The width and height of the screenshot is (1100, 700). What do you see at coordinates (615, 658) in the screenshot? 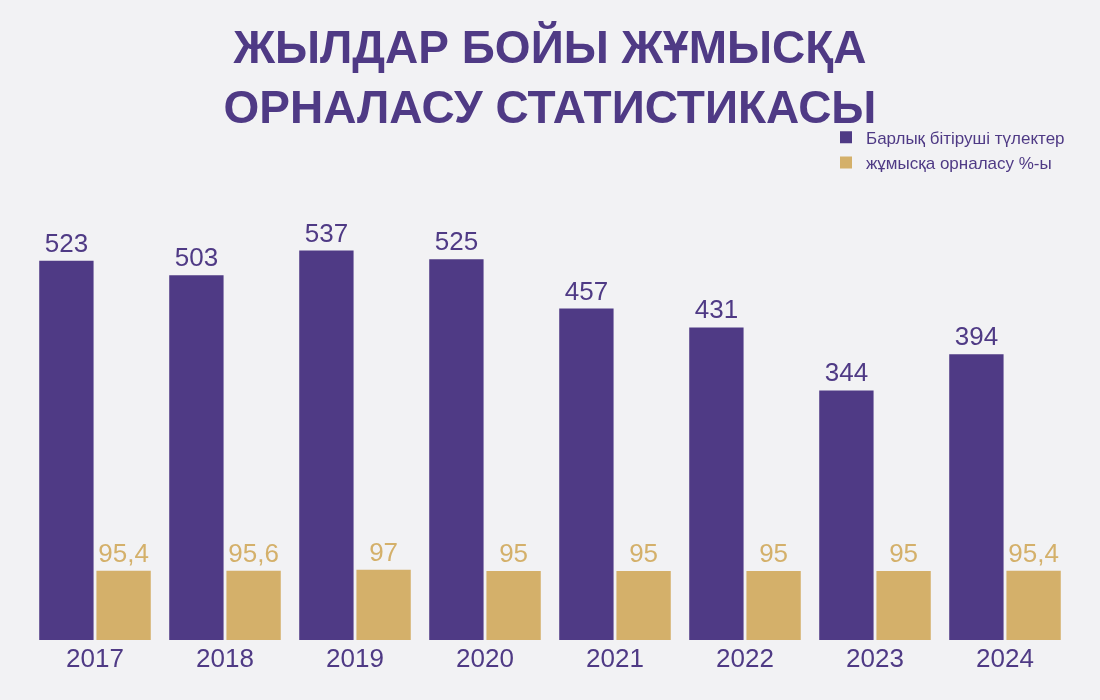
I see `x-tick-label: 2021` at bounding box center [615, 658].